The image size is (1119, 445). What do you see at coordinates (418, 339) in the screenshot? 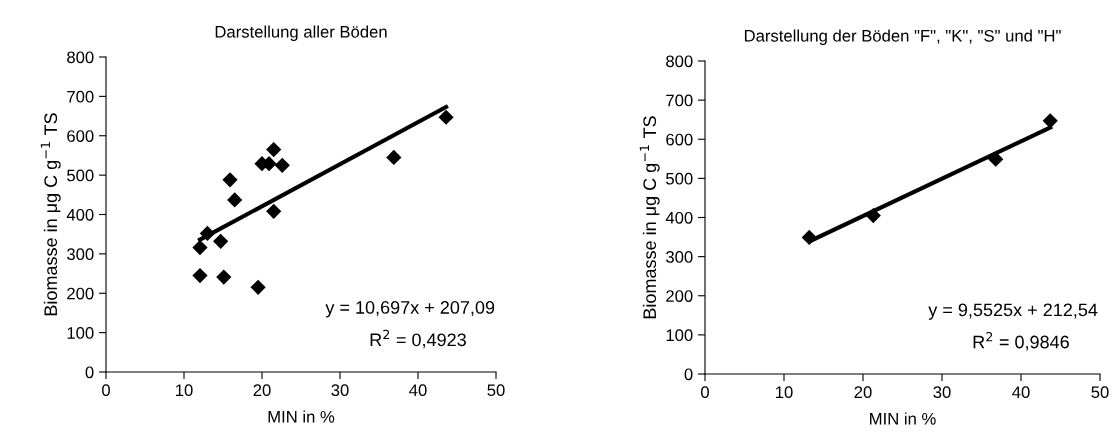
I see `annotation: R$^{2}$ = 0,4923` at bounding box center [418, 339].